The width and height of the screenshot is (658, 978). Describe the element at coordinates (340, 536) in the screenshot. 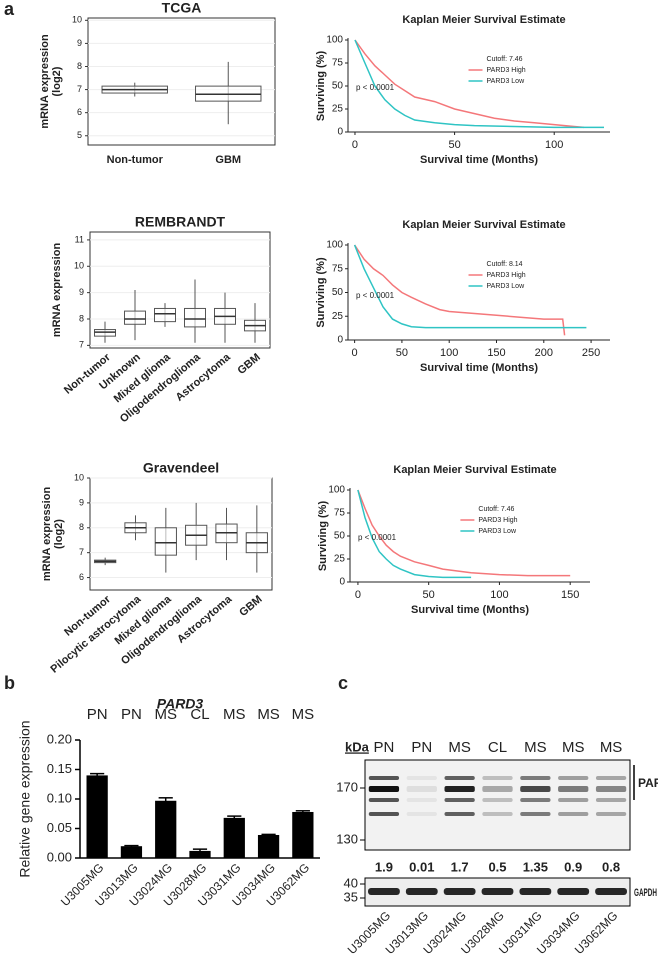

I see `y-tick-label: 50` at that location.